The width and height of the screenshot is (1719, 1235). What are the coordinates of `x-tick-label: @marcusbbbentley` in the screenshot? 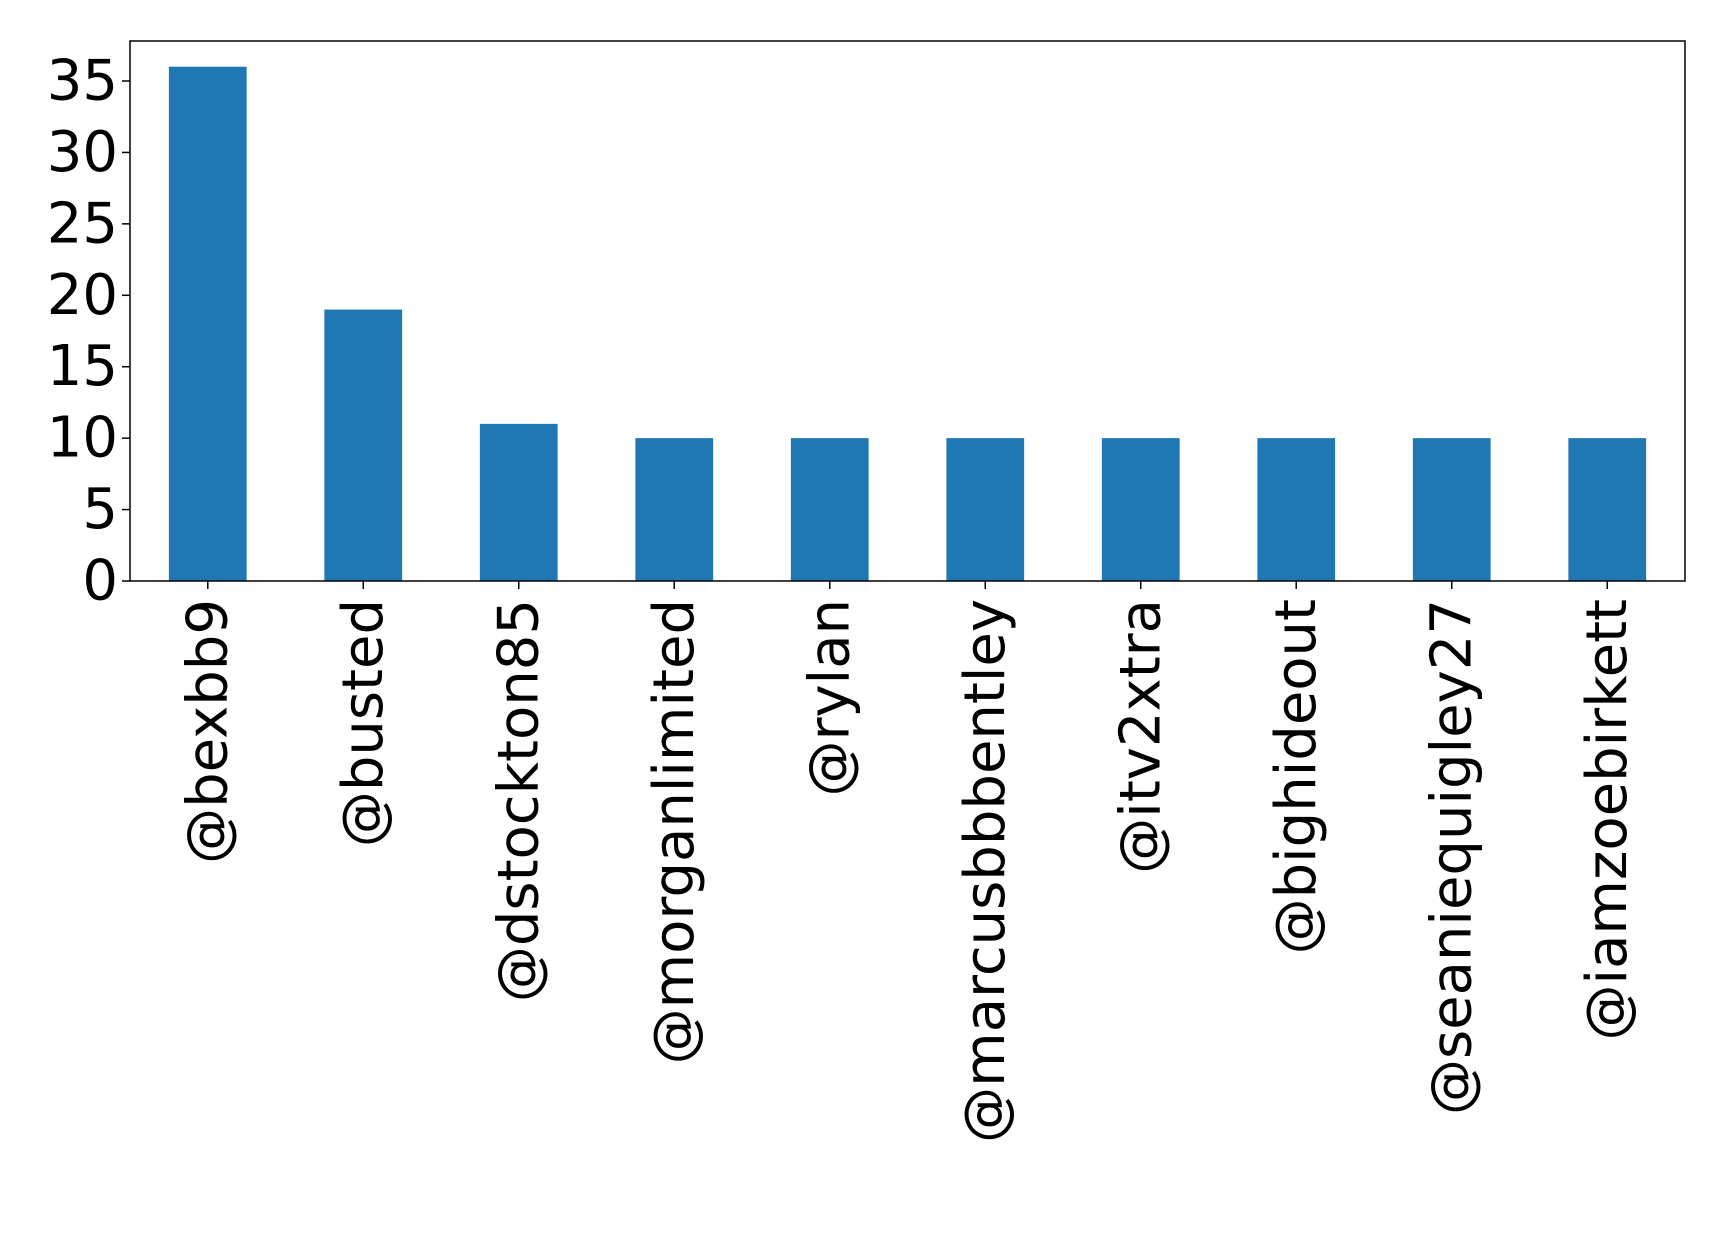 It's located at (985, 871).